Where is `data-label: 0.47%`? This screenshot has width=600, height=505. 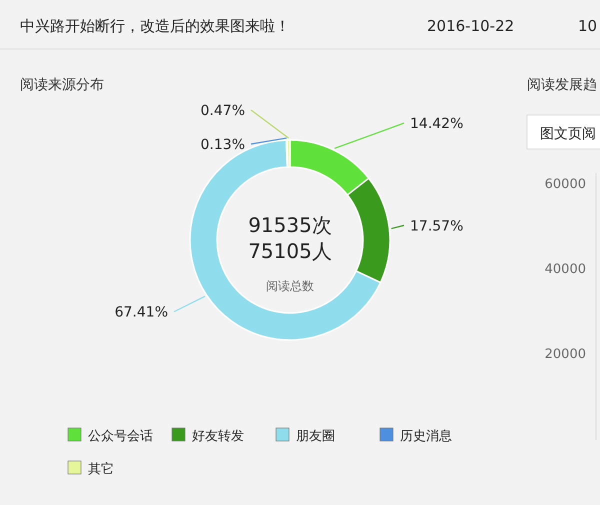 data-label: 0.47% is located at coordinates (222, 111).